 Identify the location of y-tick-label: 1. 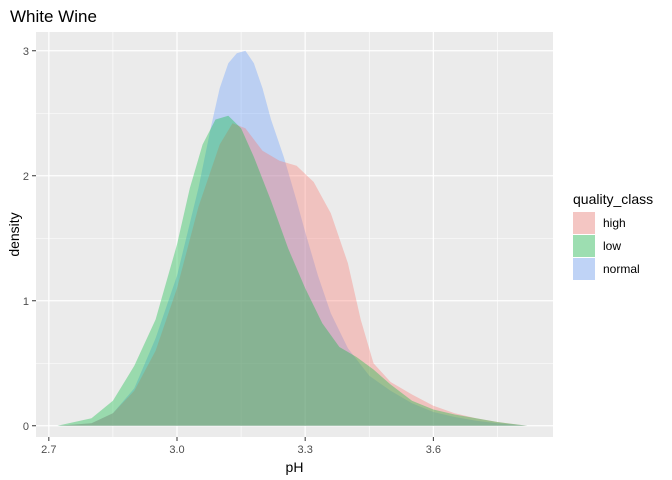
(26, 302).